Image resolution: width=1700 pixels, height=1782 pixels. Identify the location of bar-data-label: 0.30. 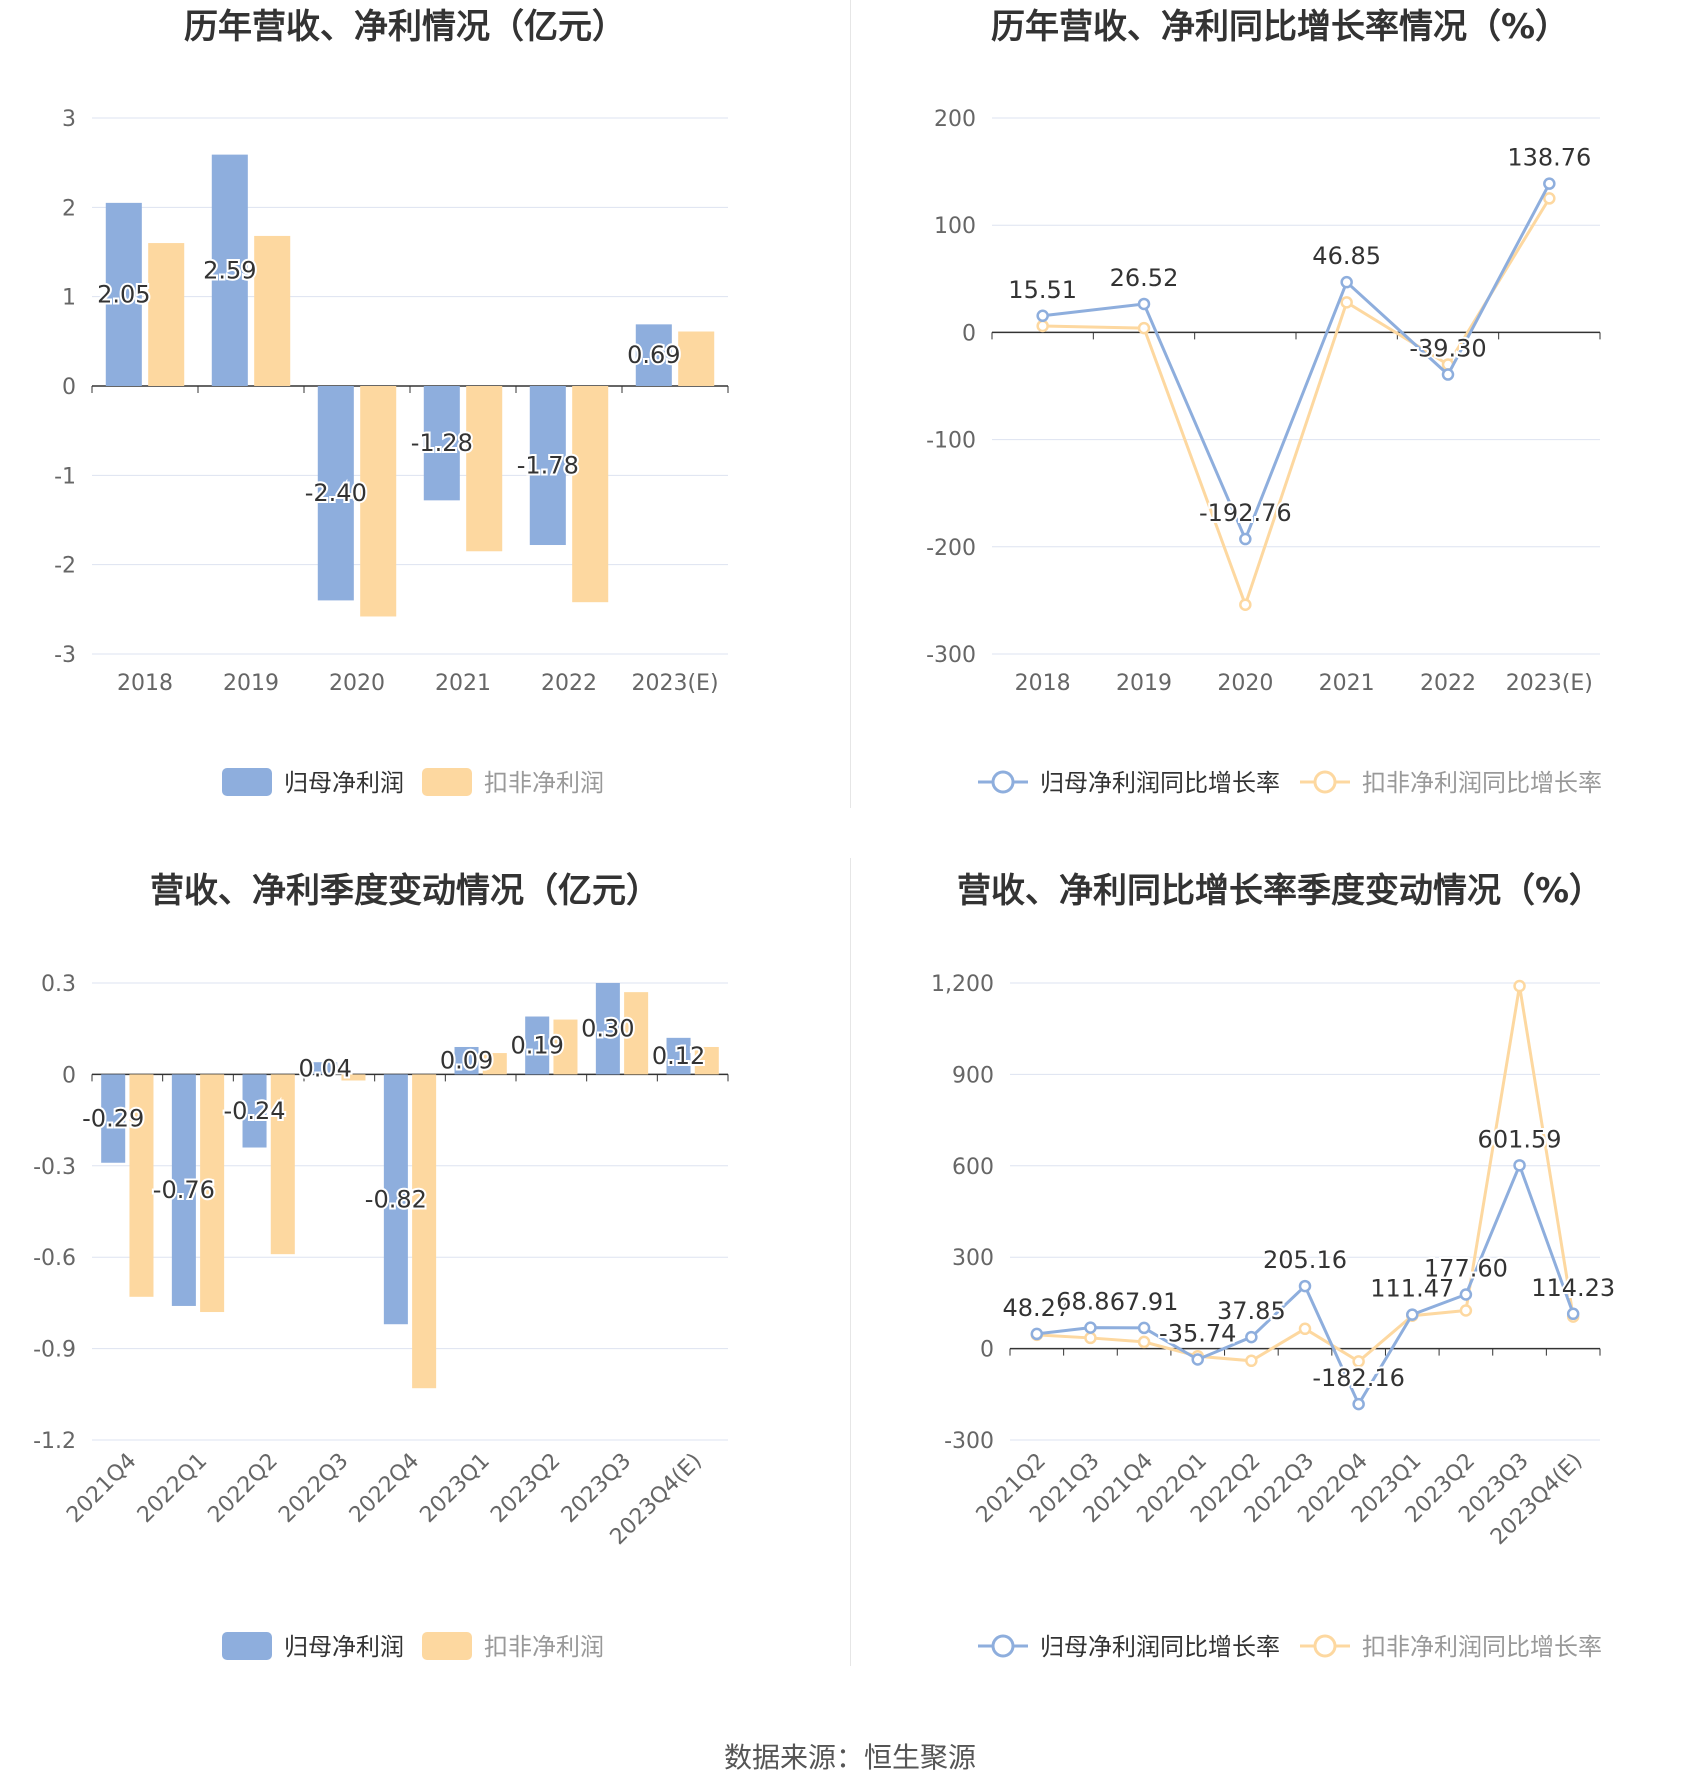
(607, 1029).